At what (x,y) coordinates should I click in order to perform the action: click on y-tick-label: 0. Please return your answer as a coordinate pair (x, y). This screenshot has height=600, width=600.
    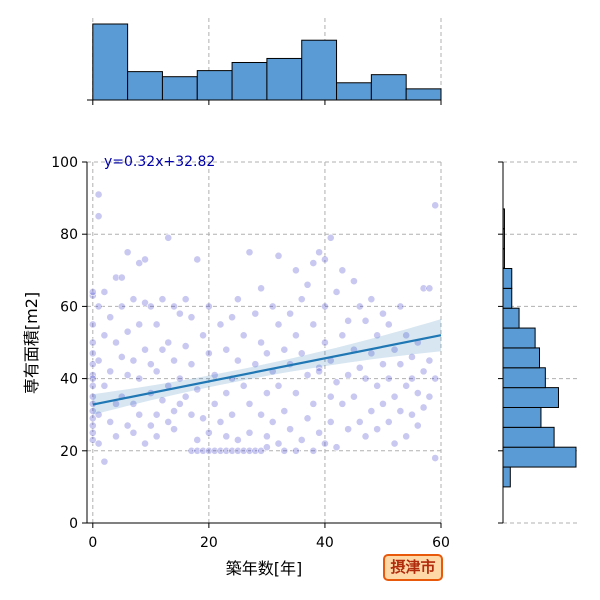
    Looking at the image, I should click on (73, 524).